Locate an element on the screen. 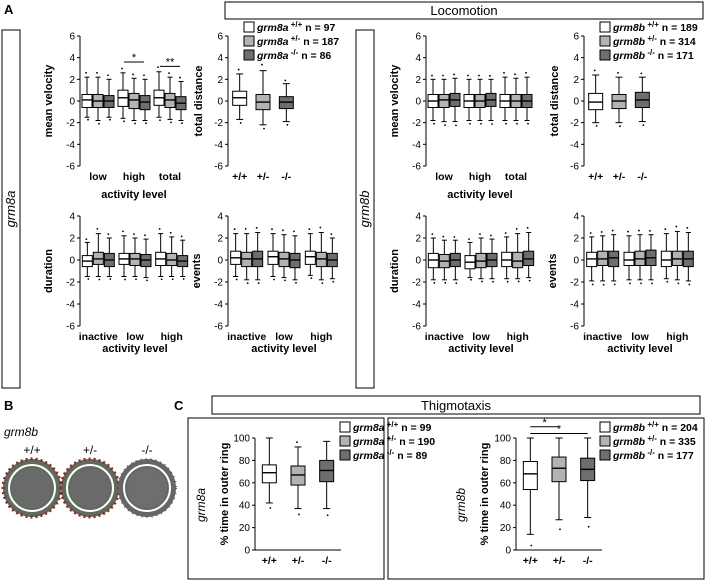 Image resolution: width=708 pixels, height=581 pixels. thigmotaxis-title: Thigmotaxis is located at coordinates (456, 405).